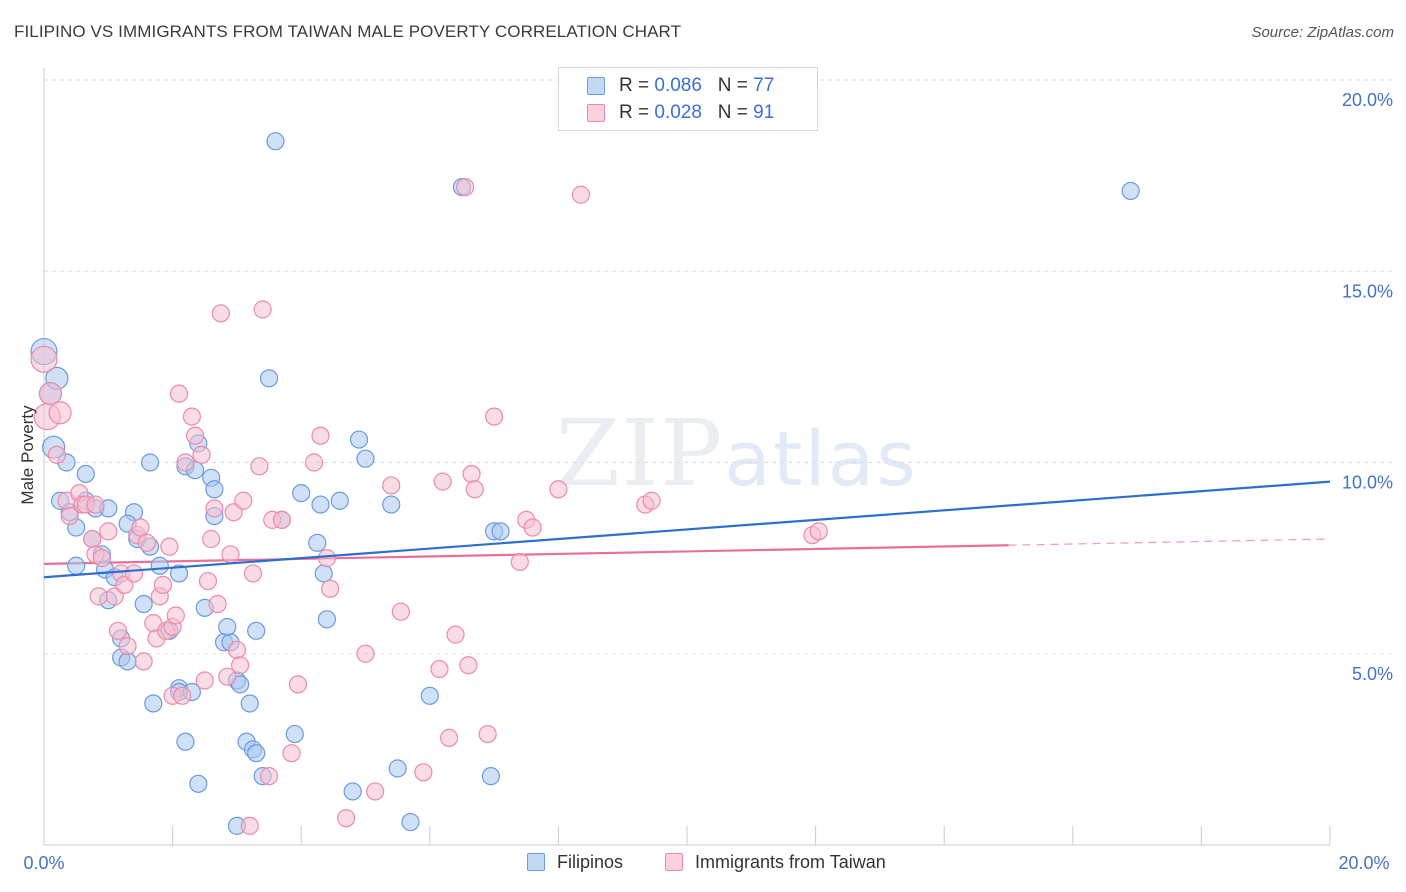 Image resolution: width=1406 pixels, height=892 pixels. What do you see at coordinates (1367, 483) in the screenshot?
I see `y-tick-label: 10.0%` at bounding box center [1367, 483].